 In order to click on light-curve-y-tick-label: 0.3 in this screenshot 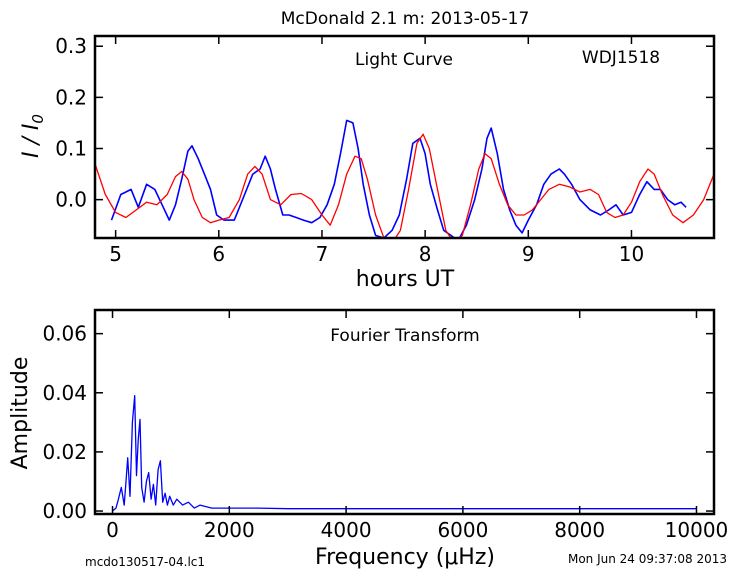, I will do `click(71, 46)`.